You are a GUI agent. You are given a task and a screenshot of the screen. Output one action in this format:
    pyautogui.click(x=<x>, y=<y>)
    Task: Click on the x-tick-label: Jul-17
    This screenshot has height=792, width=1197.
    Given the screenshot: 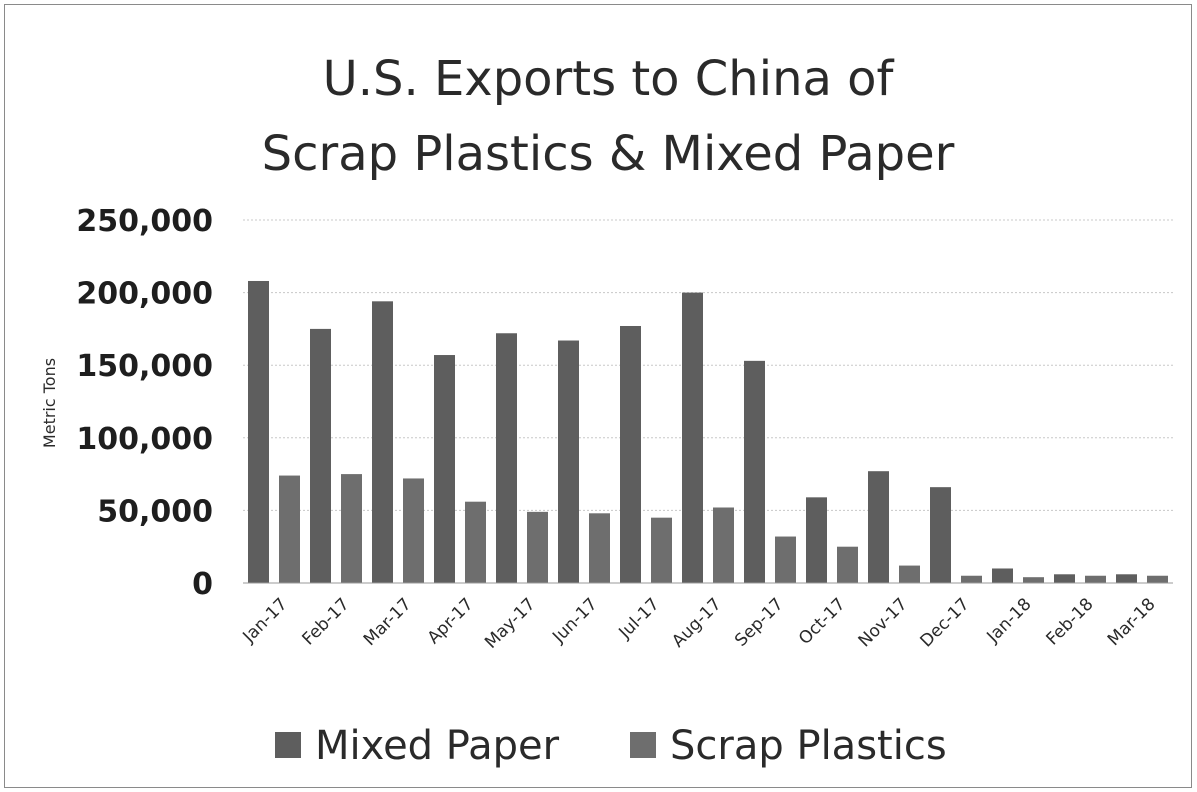 What is the action you would take?
    pyautogui.click(x=639, y=618)
    